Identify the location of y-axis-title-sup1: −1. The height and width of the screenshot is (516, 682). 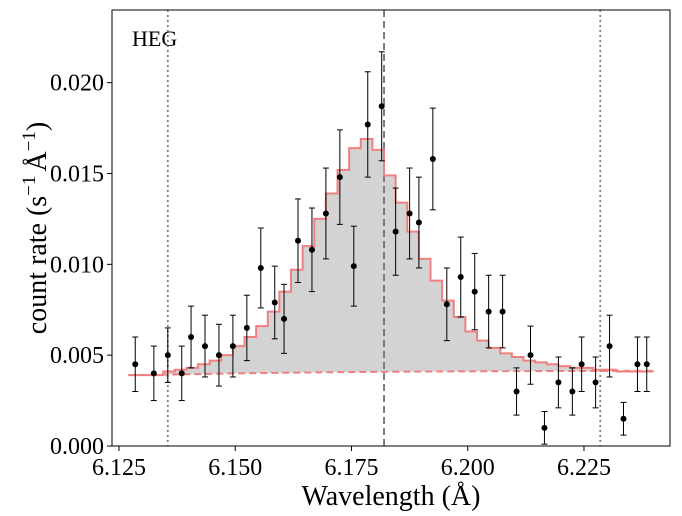
(29, 186).